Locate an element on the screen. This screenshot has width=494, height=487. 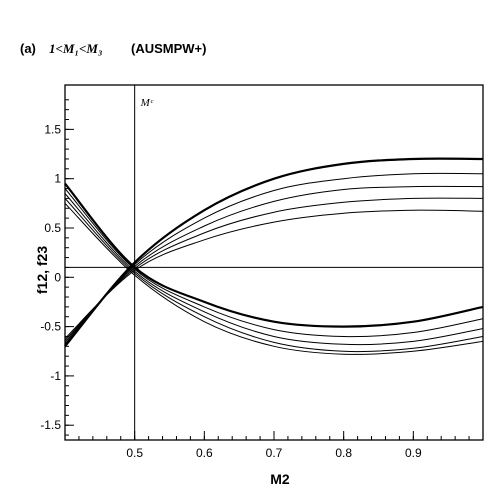
y-tick-label: 1.5 is located at coordinates (52, 129).